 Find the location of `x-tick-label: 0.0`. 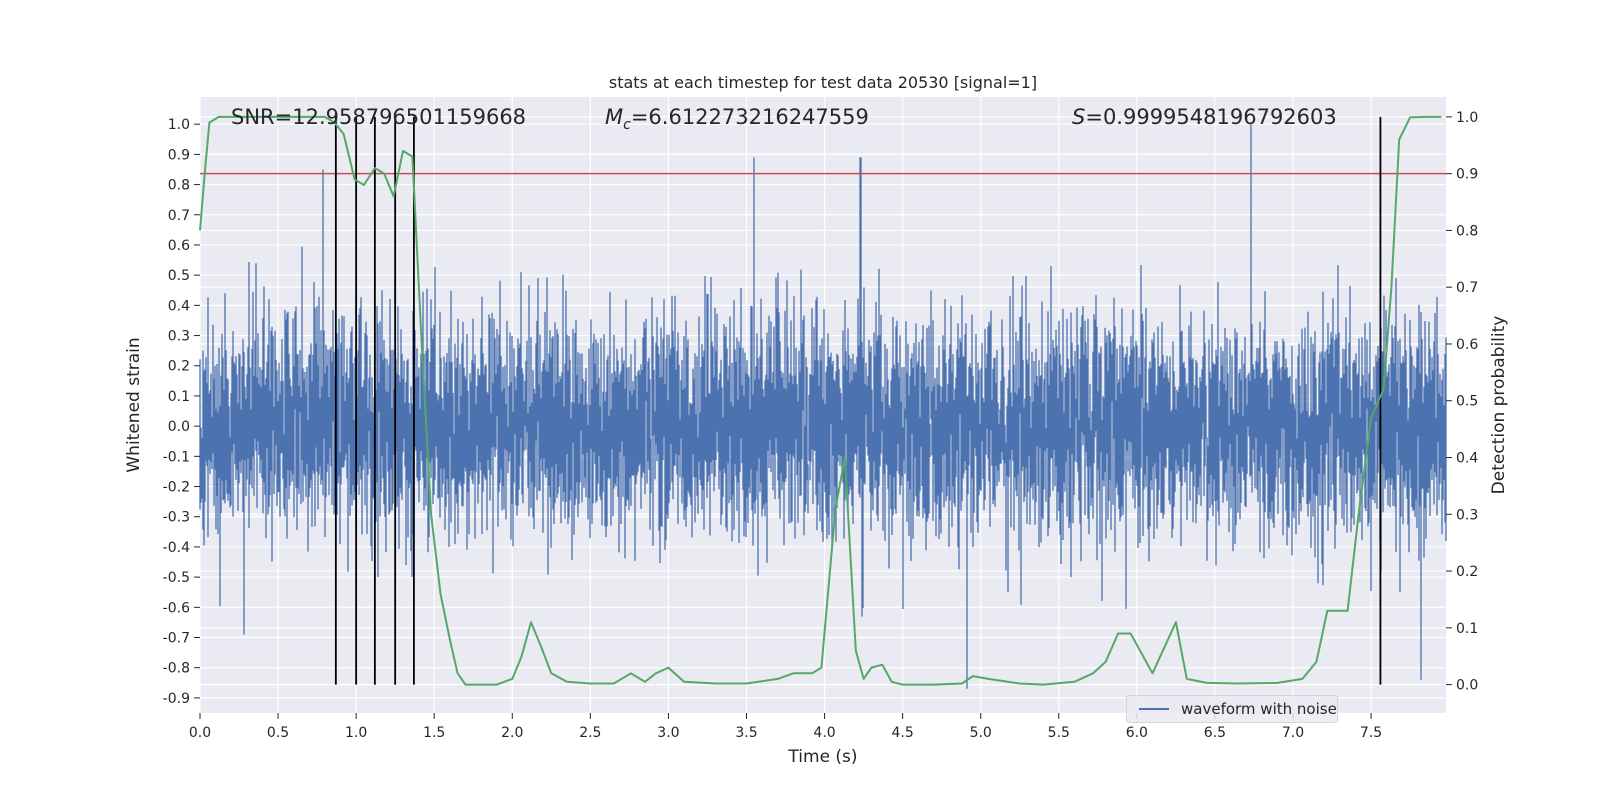

x-tick-label: 0.0 is located at coordinates (200, 733).